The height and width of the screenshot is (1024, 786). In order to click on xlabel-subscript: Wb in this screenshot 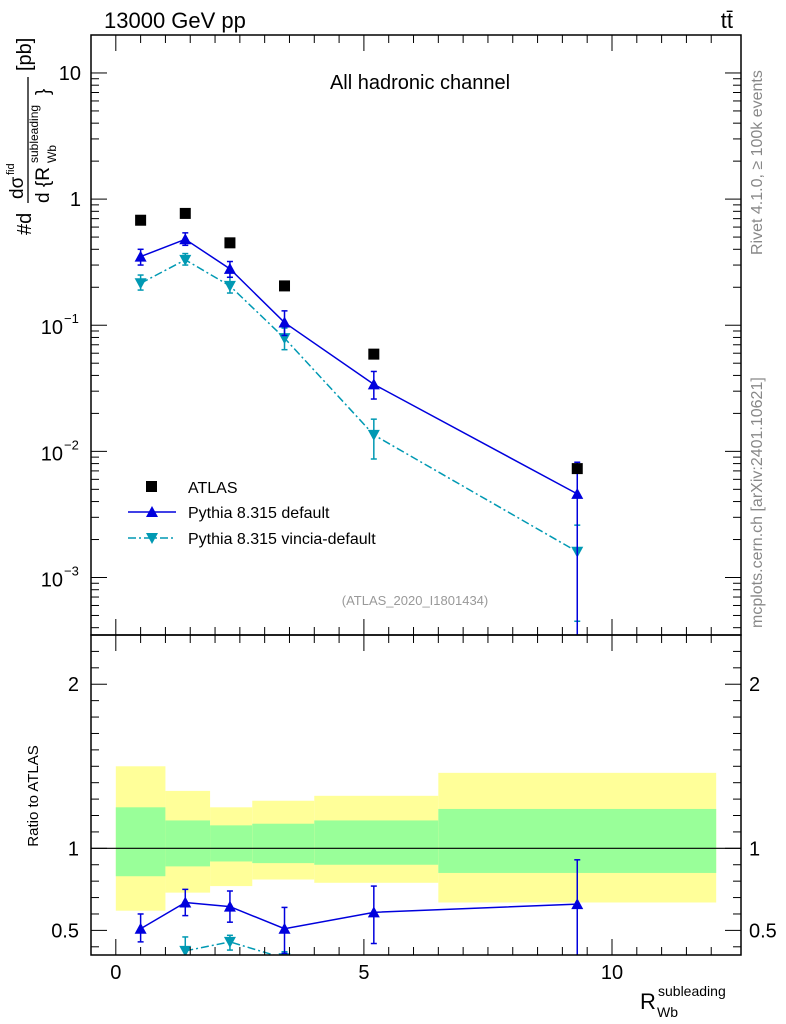, I will do `click(667, 1012)`.